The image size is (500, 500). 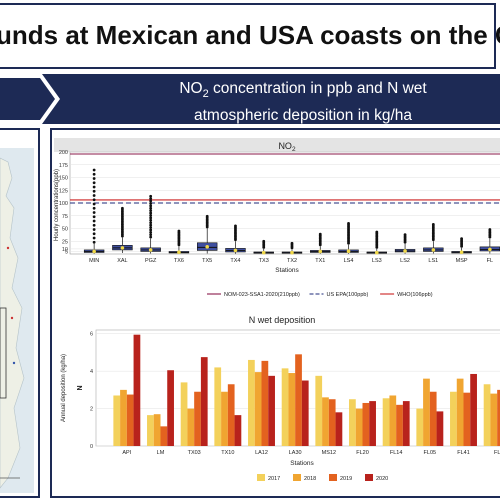 I want to click on no2-xlabel: Stations, so click(x=287, y=270).